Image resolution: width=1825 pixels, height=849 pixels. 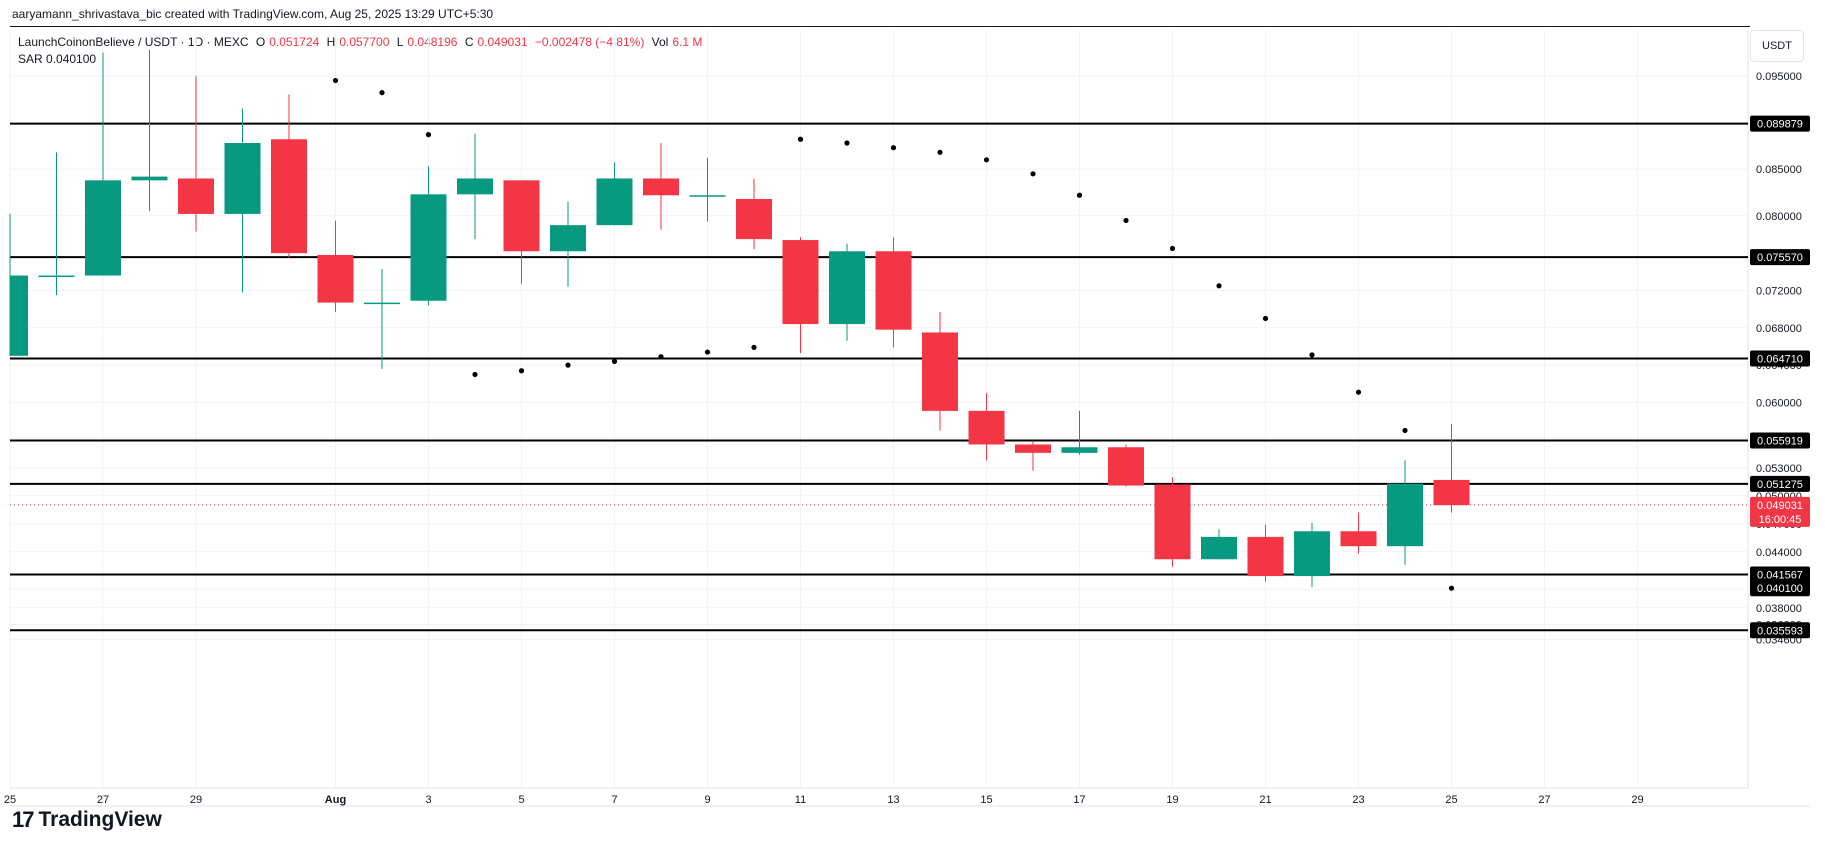 What do you see at coordinates (23, 819) in the screenshot?
I see `tradingview-logo-icon: 17` at bounding box center [23, 819].